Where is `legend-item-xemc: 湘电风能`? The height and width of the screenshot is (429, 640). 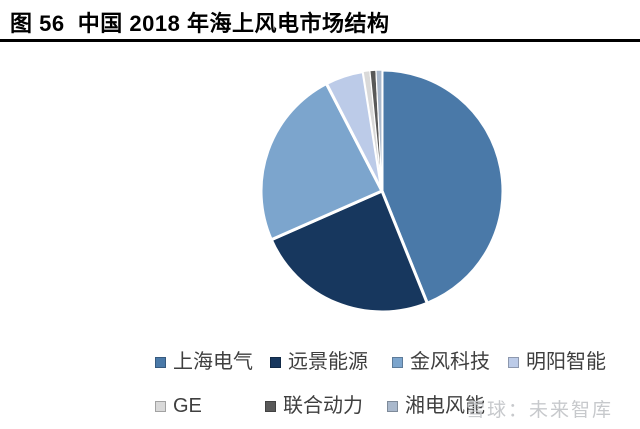
legend-item-xemc: 湘电风能 is located at coordinates (436, 406).